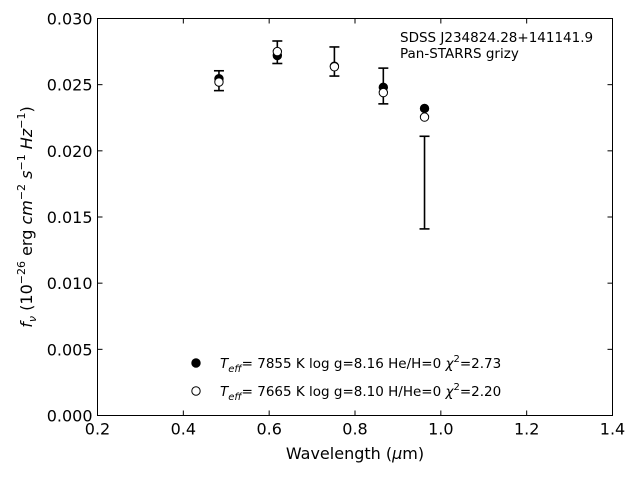  I want to click on y-tick-label: 0.000, so click(70, 416).